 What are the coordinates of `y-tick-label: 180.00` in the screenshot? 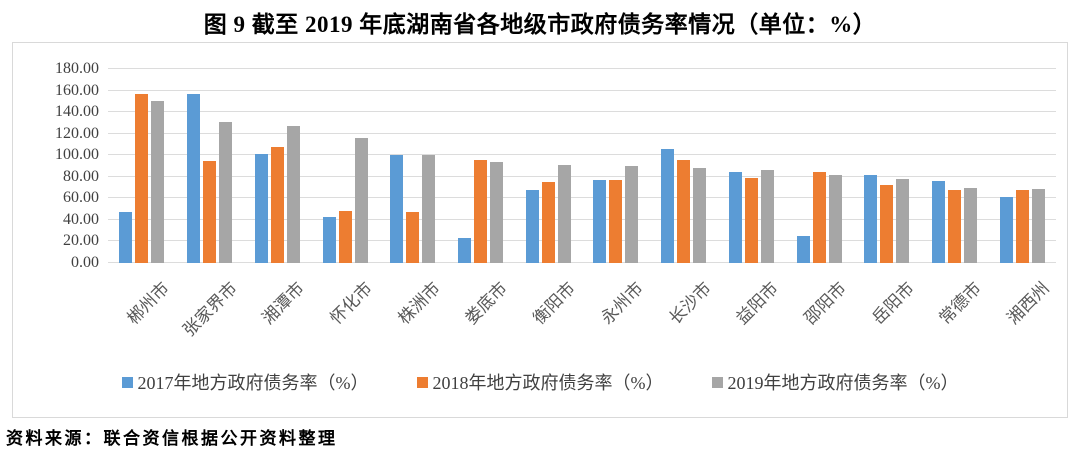 It's located at (77, 68).